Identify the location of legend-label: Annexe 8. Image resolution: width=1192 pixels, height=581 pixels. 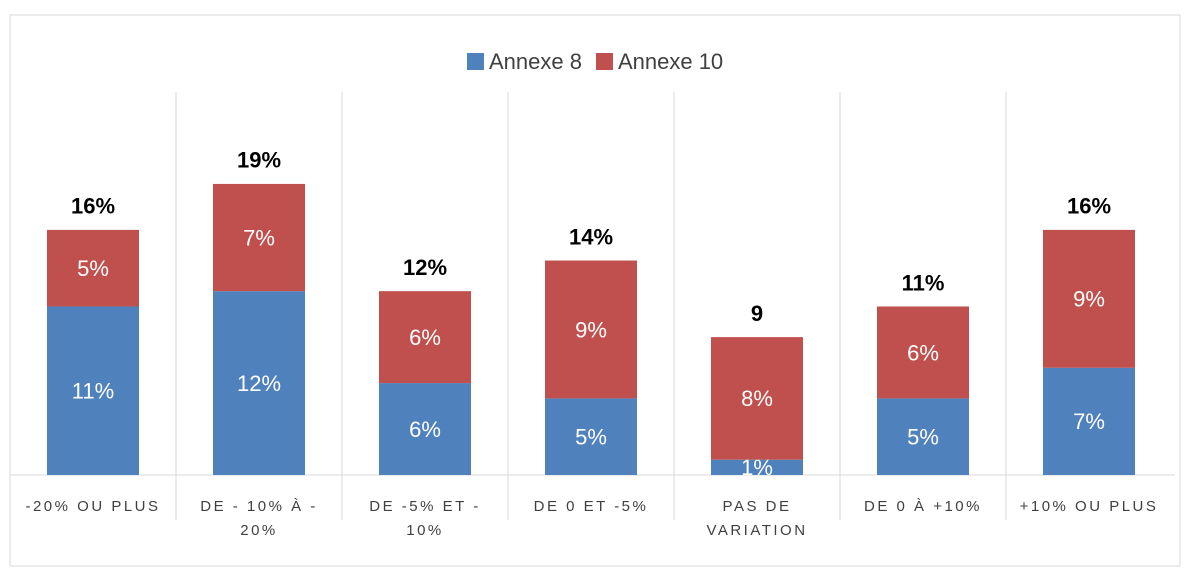
(535, 61).